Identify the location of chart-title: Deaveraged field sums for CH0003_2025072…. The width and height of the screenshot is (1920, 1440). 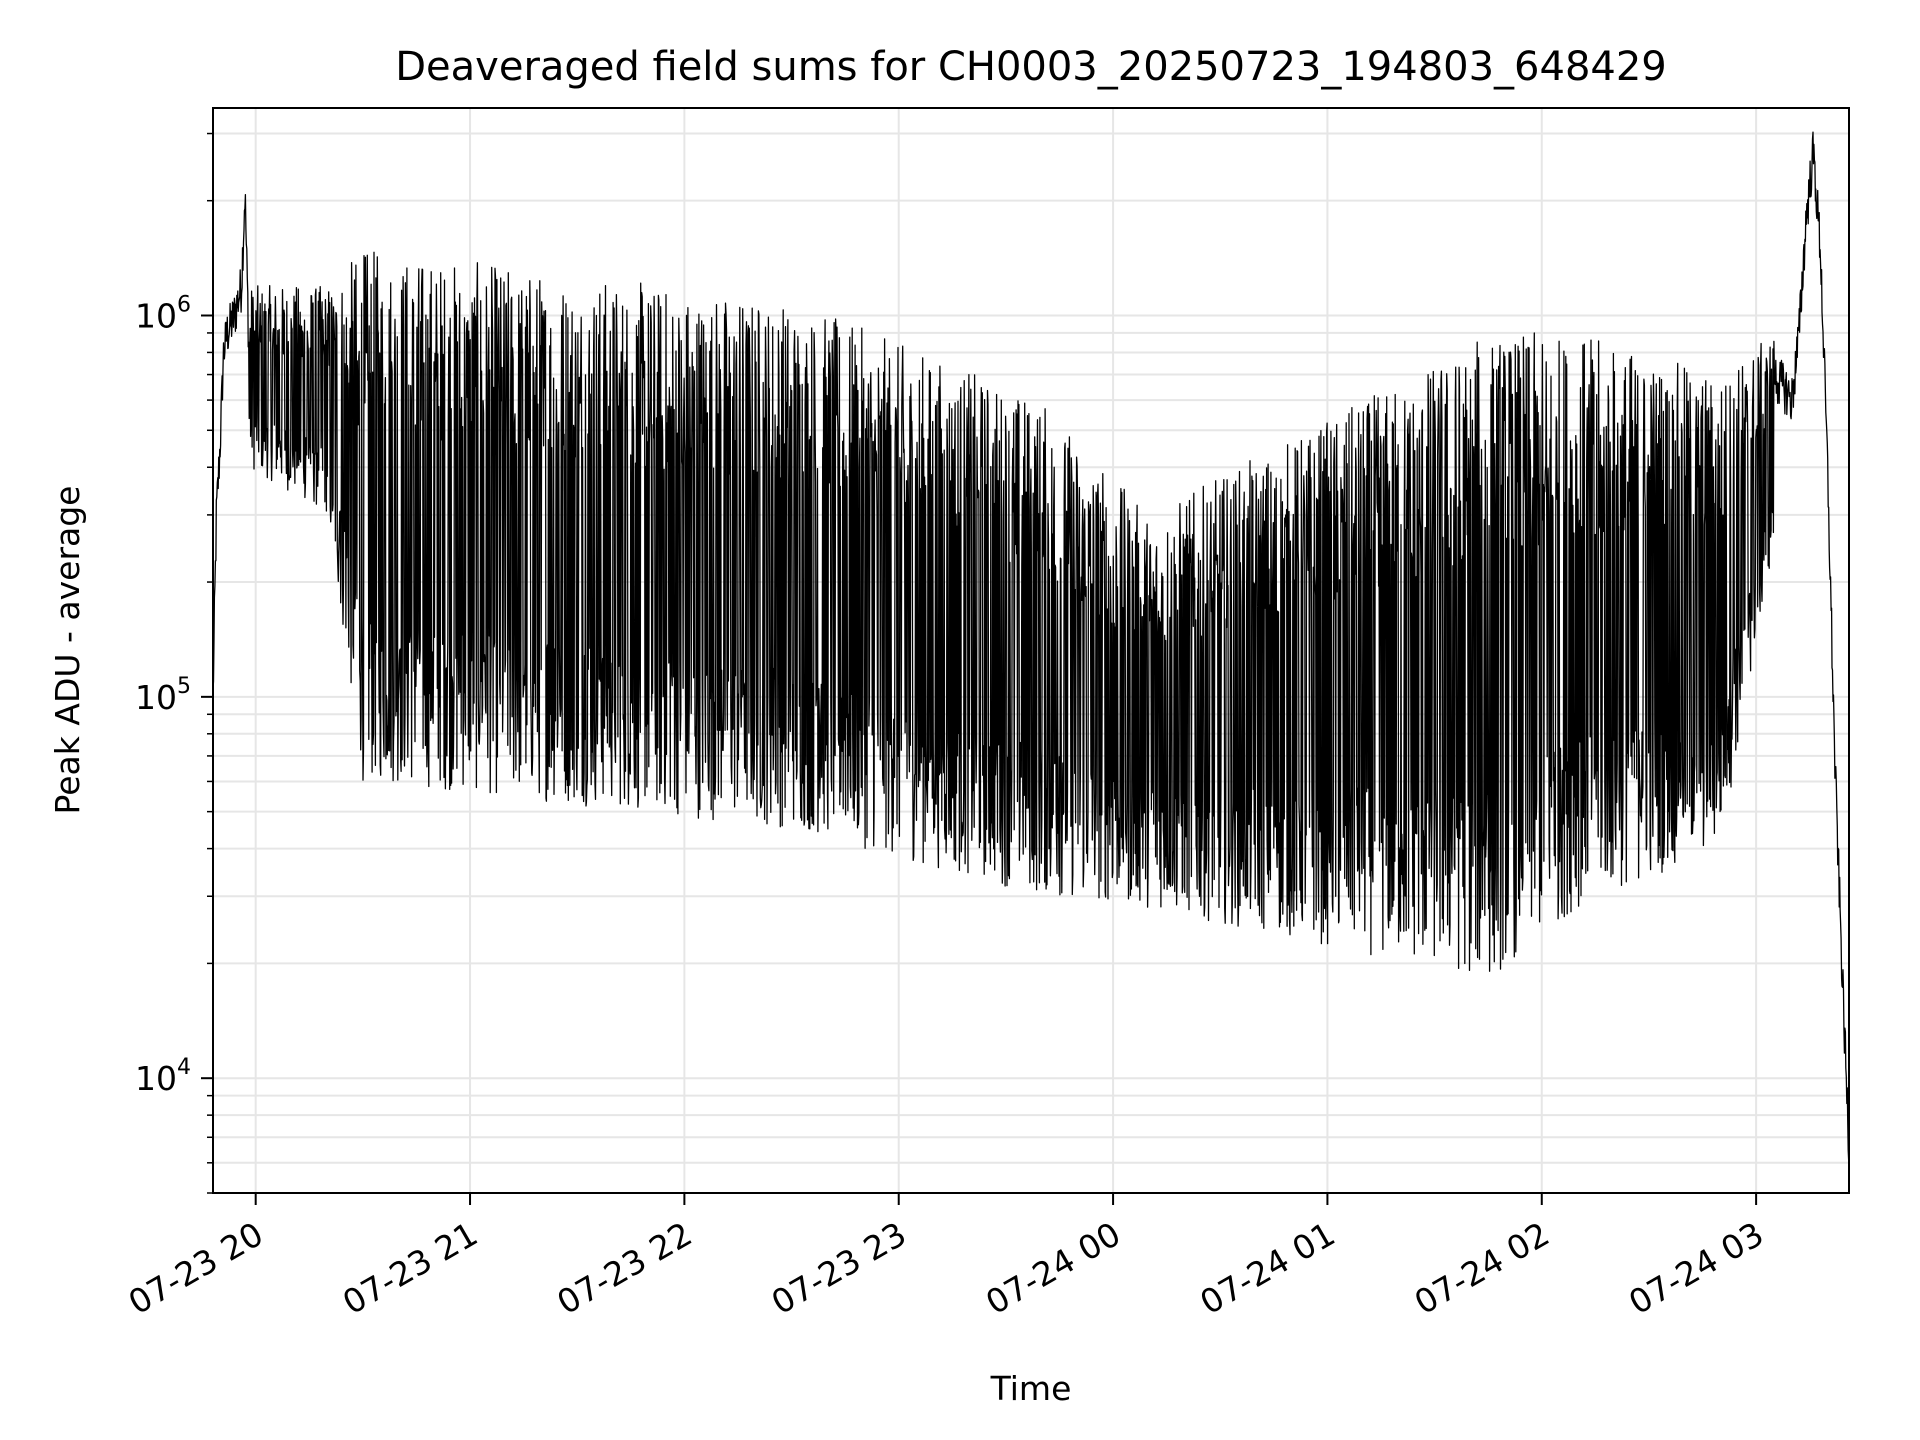
(1031, 67).